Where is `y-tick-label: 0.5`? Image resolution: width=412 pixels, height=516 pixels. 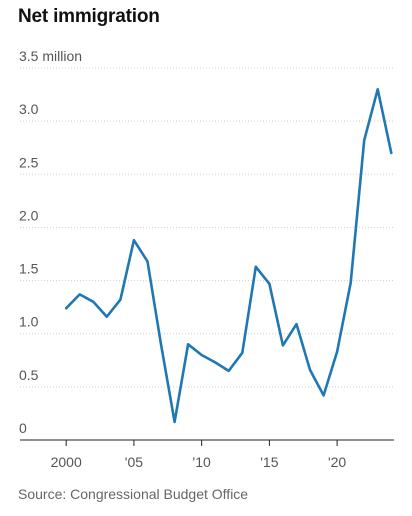 y-tick-label: 0.5 is located at coordinates (29, 375).